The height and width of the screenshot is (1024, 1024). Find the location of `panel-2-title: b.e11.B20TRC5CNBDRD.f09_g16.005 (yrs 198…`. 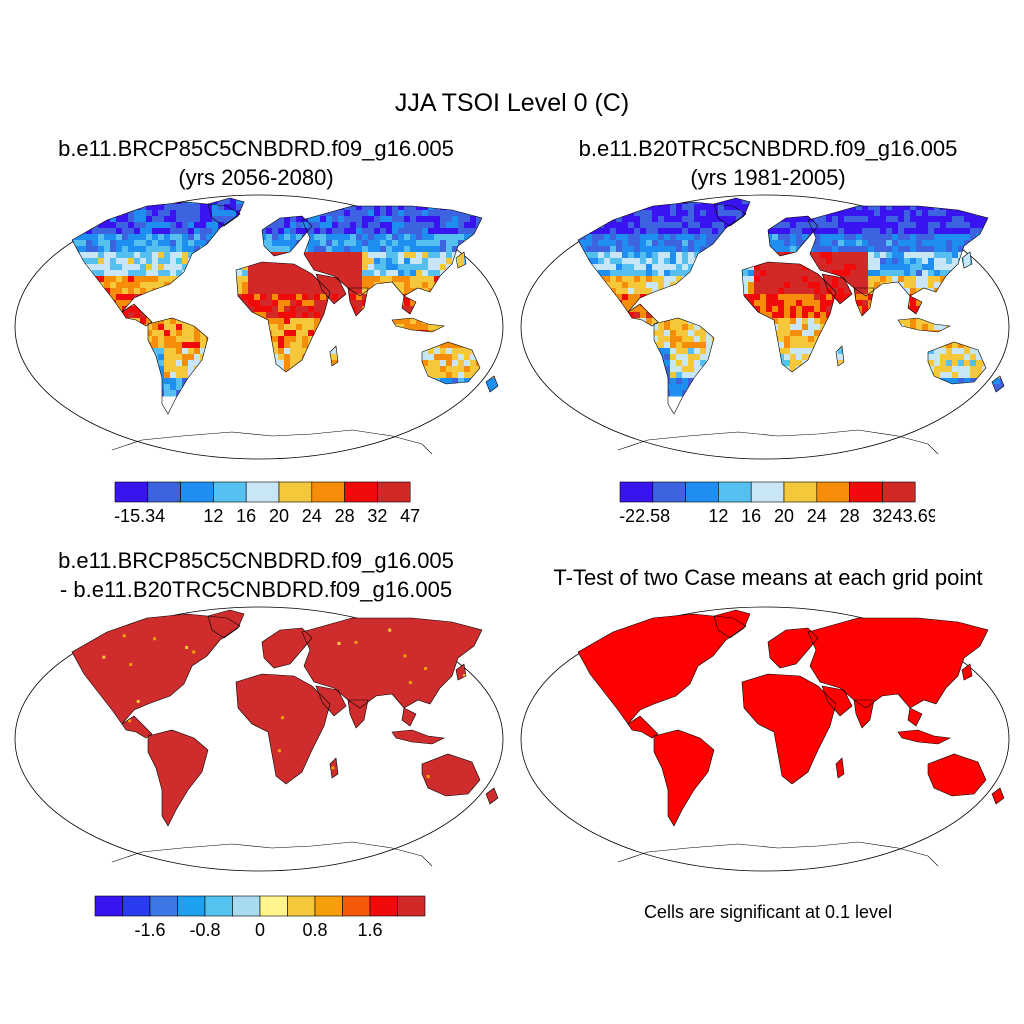

panel-2-title: b.e11.B20TRC5CNBDRD.f09_g16.005 (yrs 198… is located at coordinates (768, 163).